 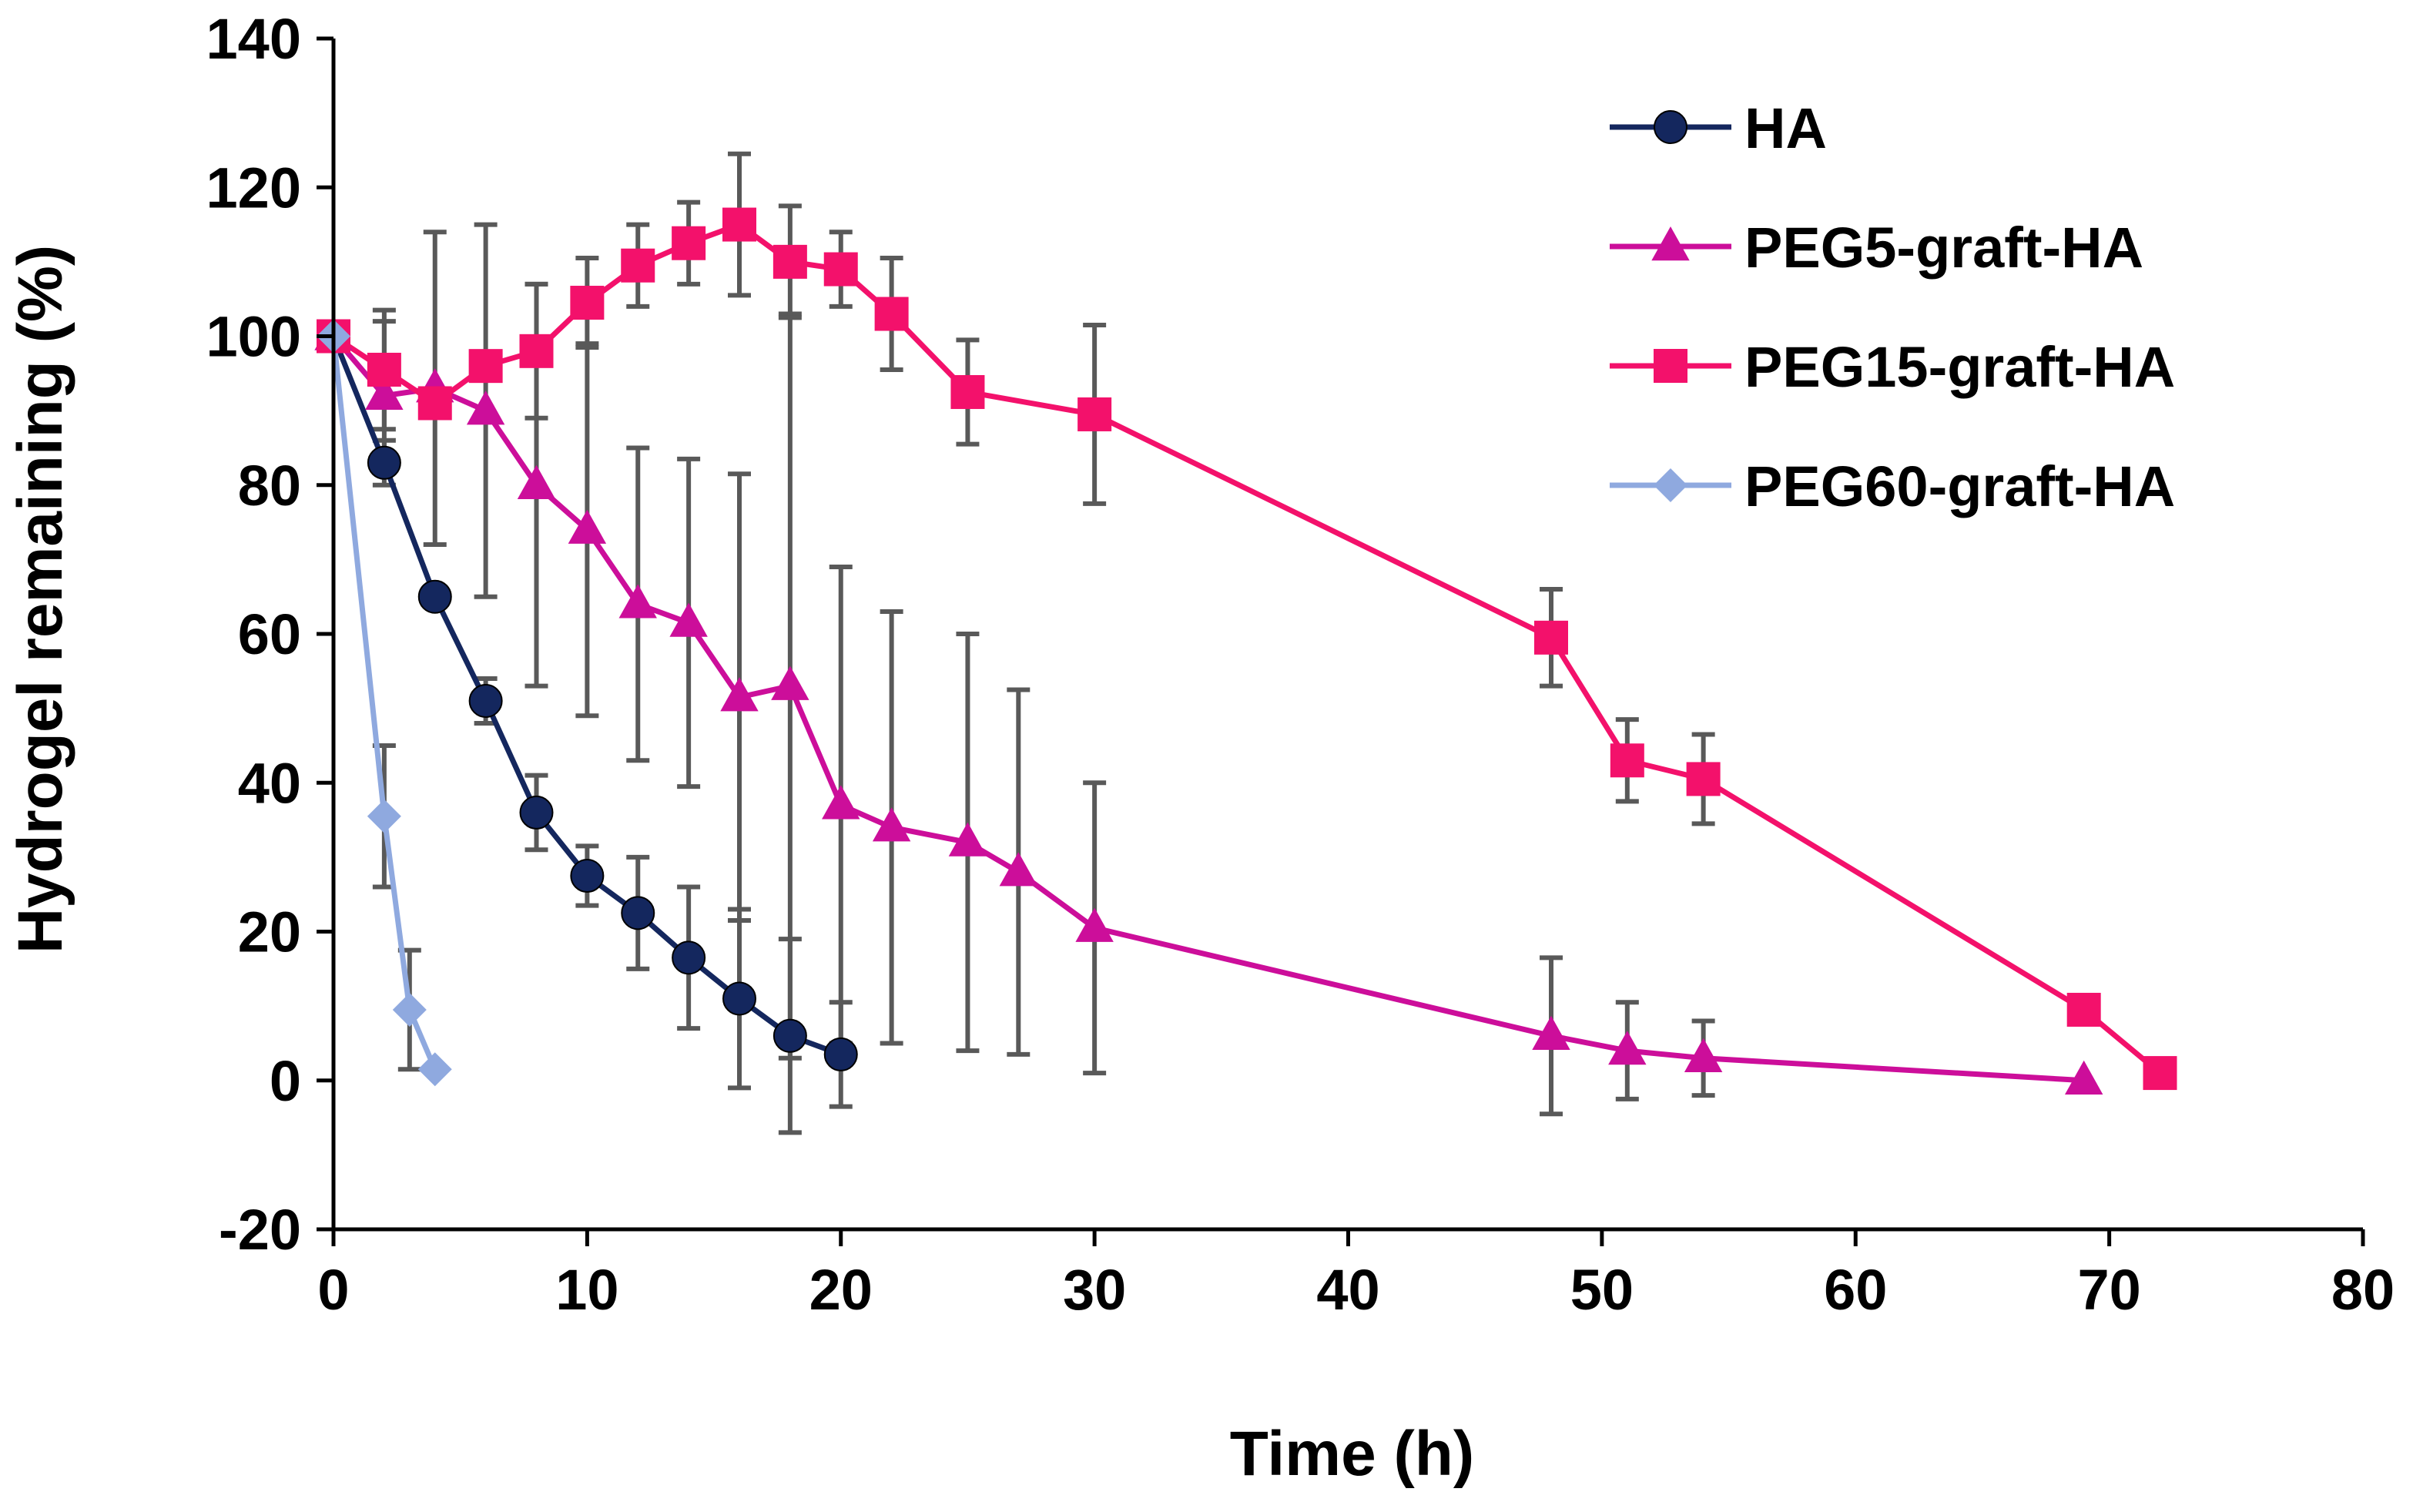 What do you see at coordinates (40, 599) in the screenshot?
I see `y-axis-title: Hydrogel remaining (%)` at bounding box center [40, 599].